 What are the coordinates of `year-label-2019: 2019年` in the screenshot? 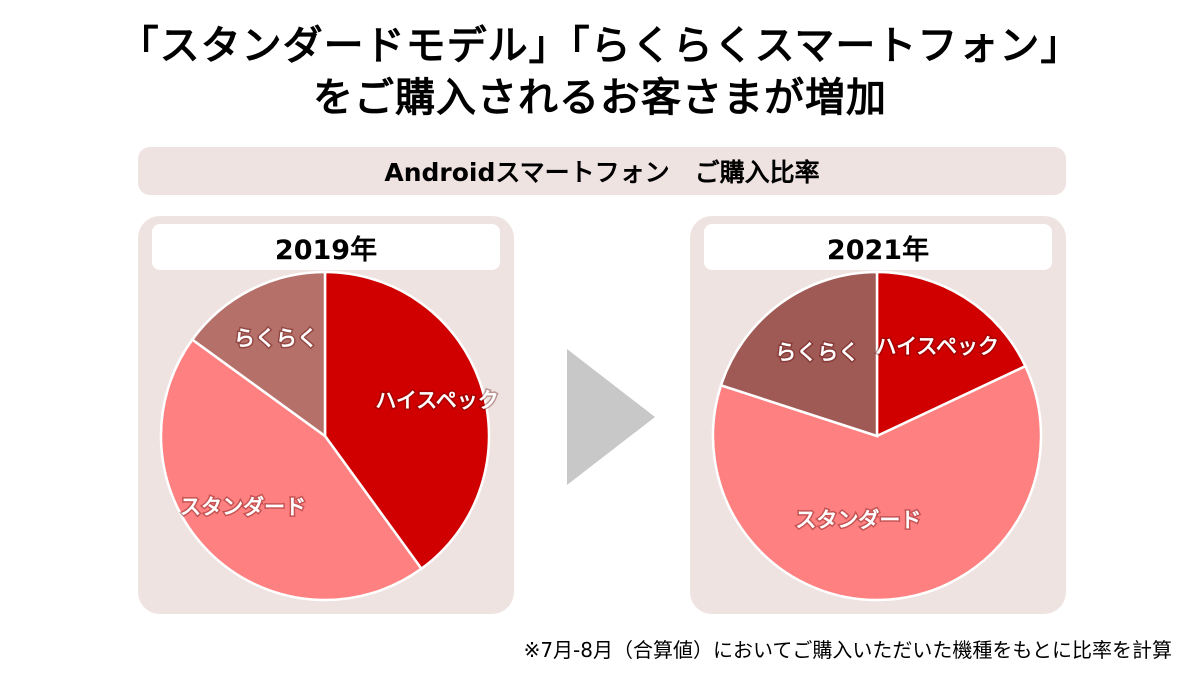 It's located at (326, 247).